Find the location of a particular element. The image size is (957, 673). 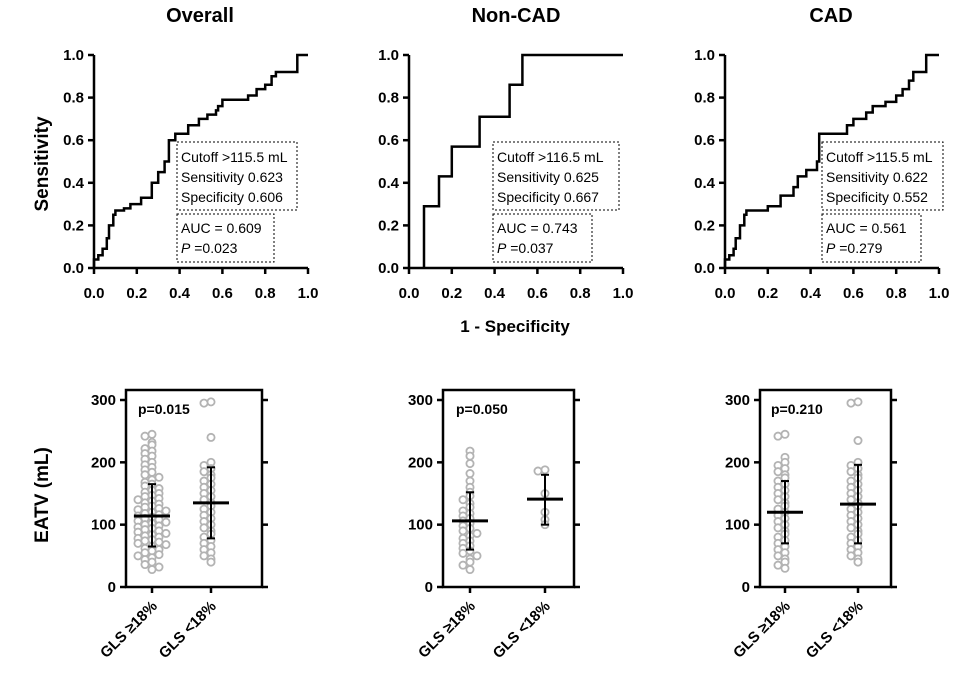

sensitivity-text: Sensitivity 0.625 is located at coordinates (548, 177).